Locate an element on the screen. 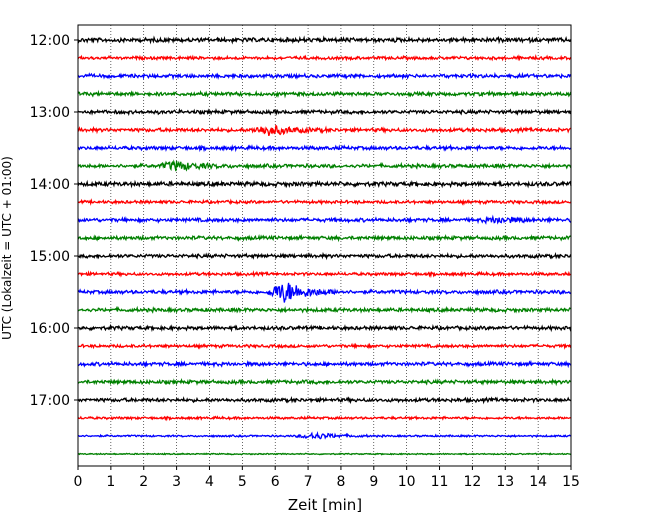 The height and width of the screenshot is (520, 650). x-tick-label: 10 is located at coordinates (407, 482).